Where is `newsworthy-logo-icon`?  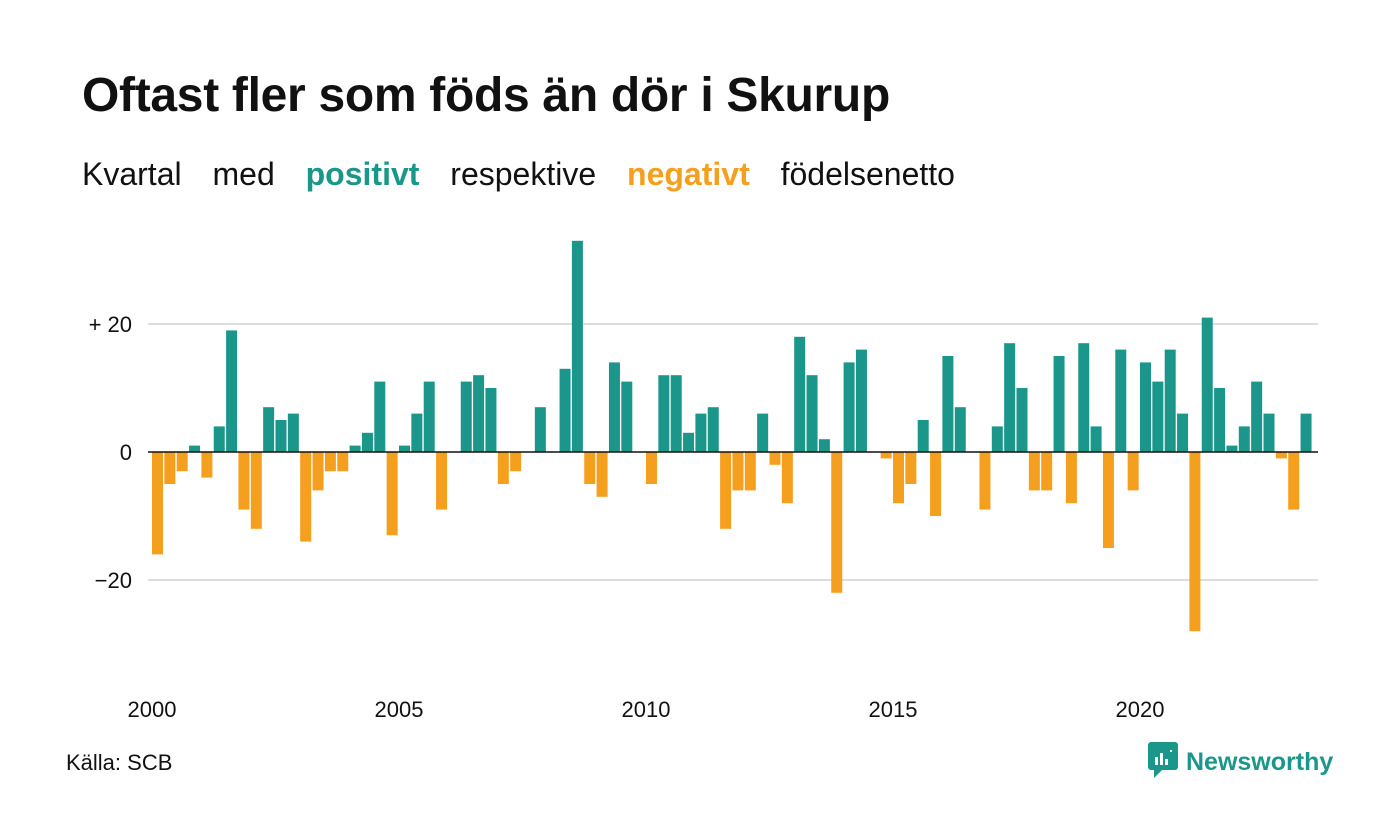 newsworthy-logo-icon is located at coordinates (1163, 762).